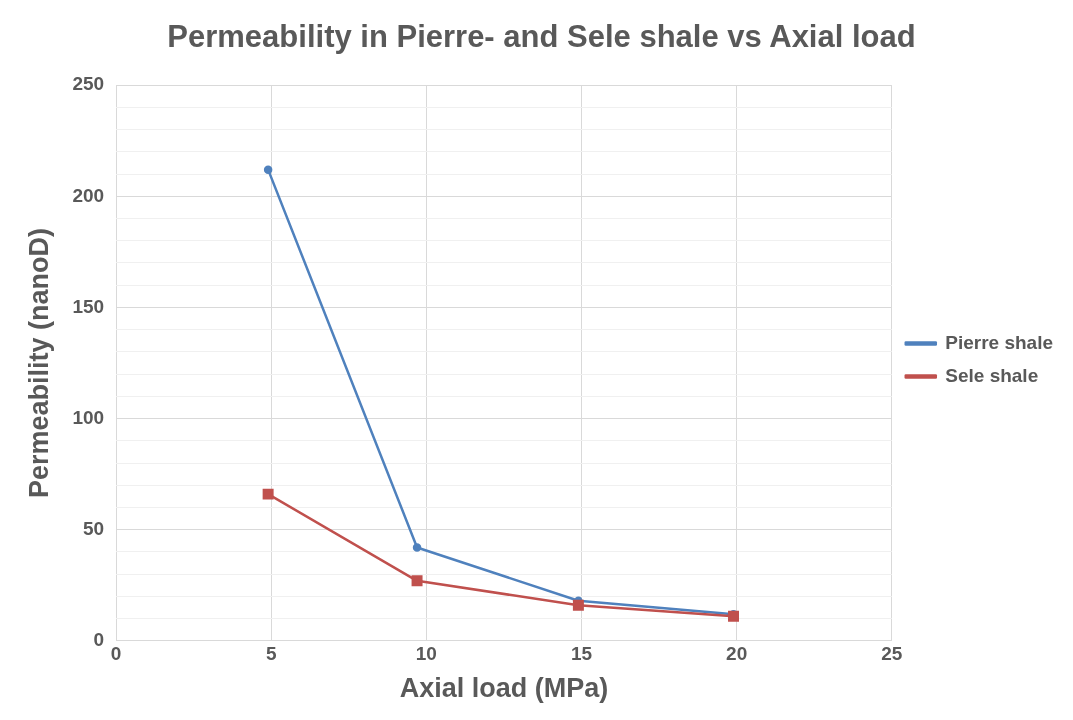  Describe the element at coordinates (581, 654) in the screenshot. I see `x-tick-label: 15` at that location.